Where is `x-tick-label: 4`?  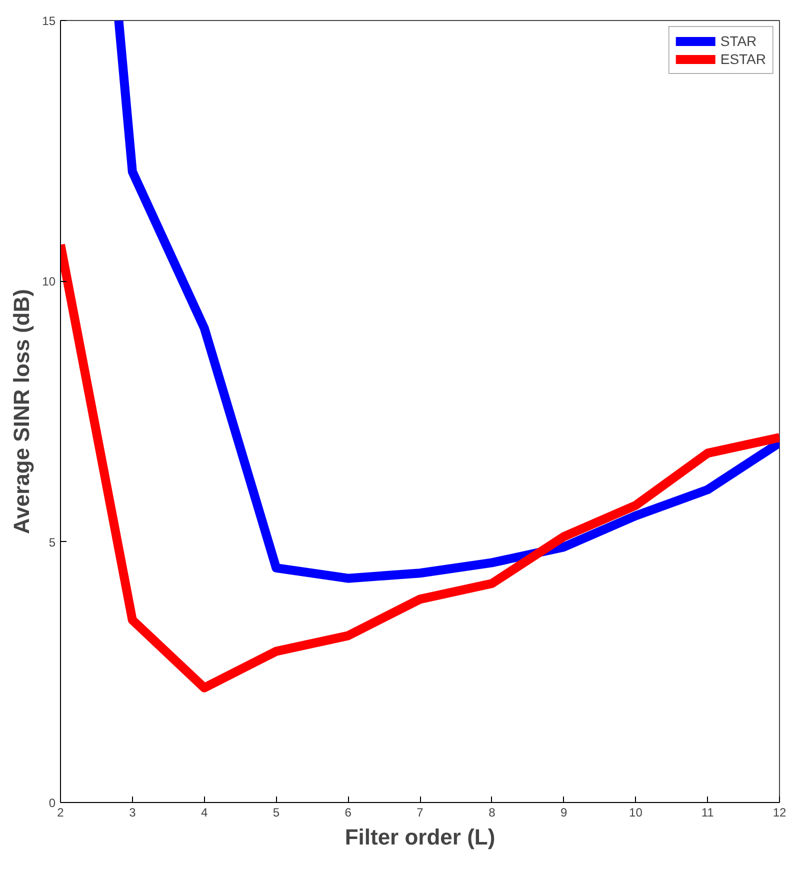 x-tick-label: 4 is located at coordinates (204, 813).